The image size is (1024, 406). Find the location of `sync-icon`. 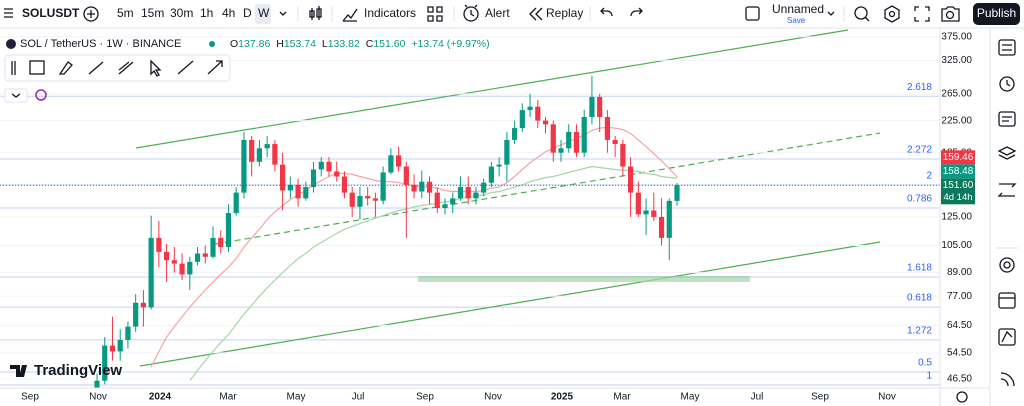

sync-icon is located at coordinates (41, 95).